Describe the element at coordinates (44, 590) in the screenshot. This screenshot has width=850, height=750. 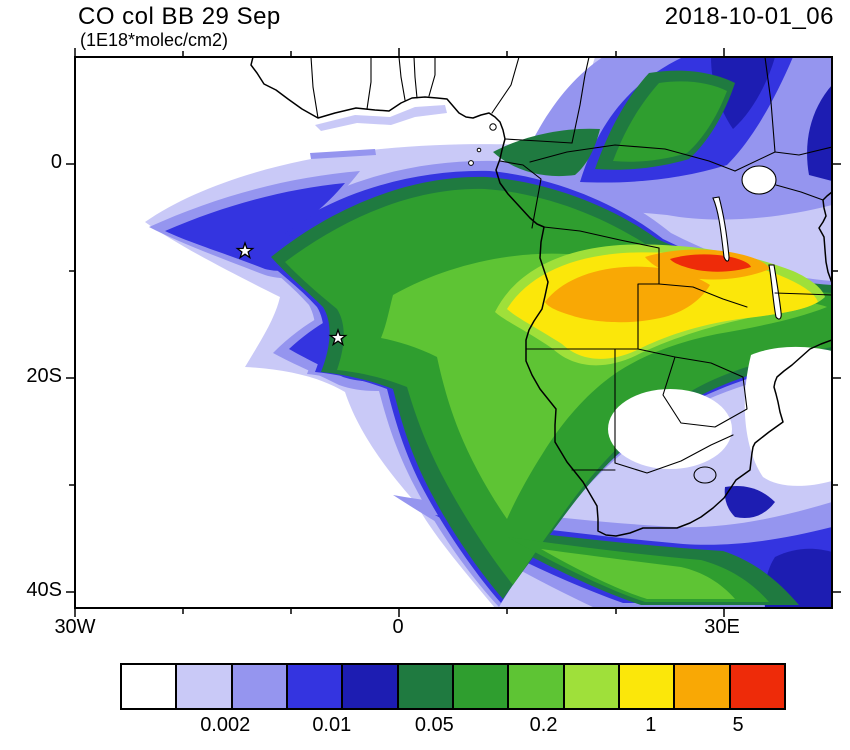
I see `y-tick-label-40s: 40S` at that location.